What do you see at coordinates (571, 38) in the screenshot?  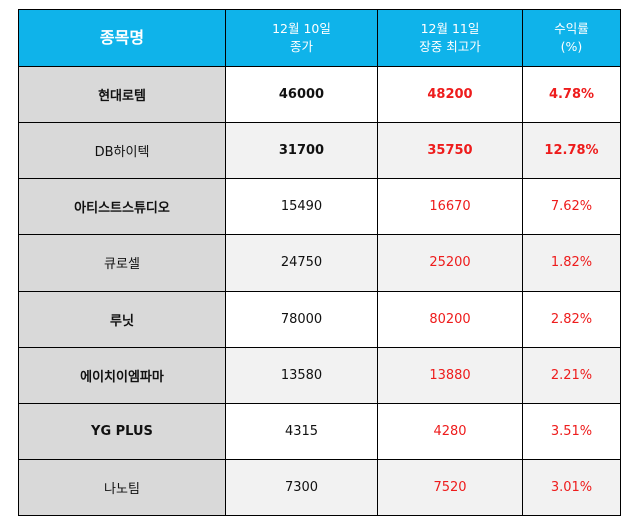 I see `header-return: 수익률 (%)` at bounding box center [571, 38].